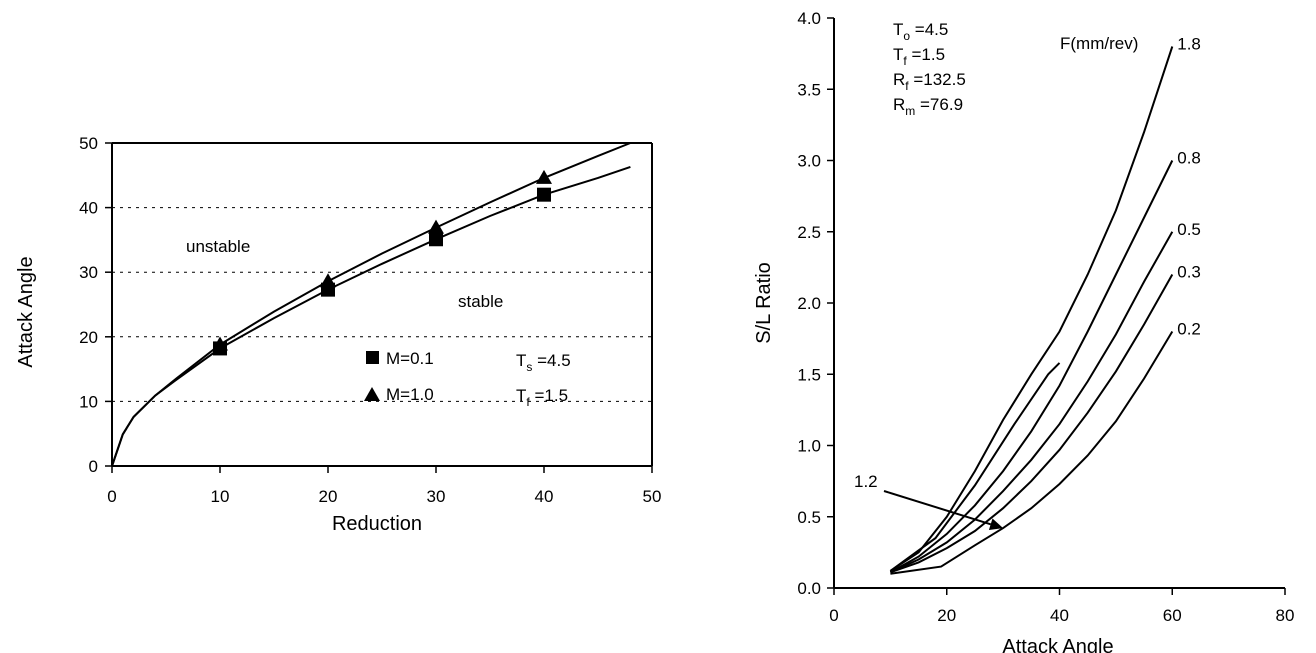 This screenshot has width=1316, height=653. What do you see at coordinates (88, 143) in the screenshot?
I see `left-y-tick-label-50: 50` at bounding box center [88, 143].